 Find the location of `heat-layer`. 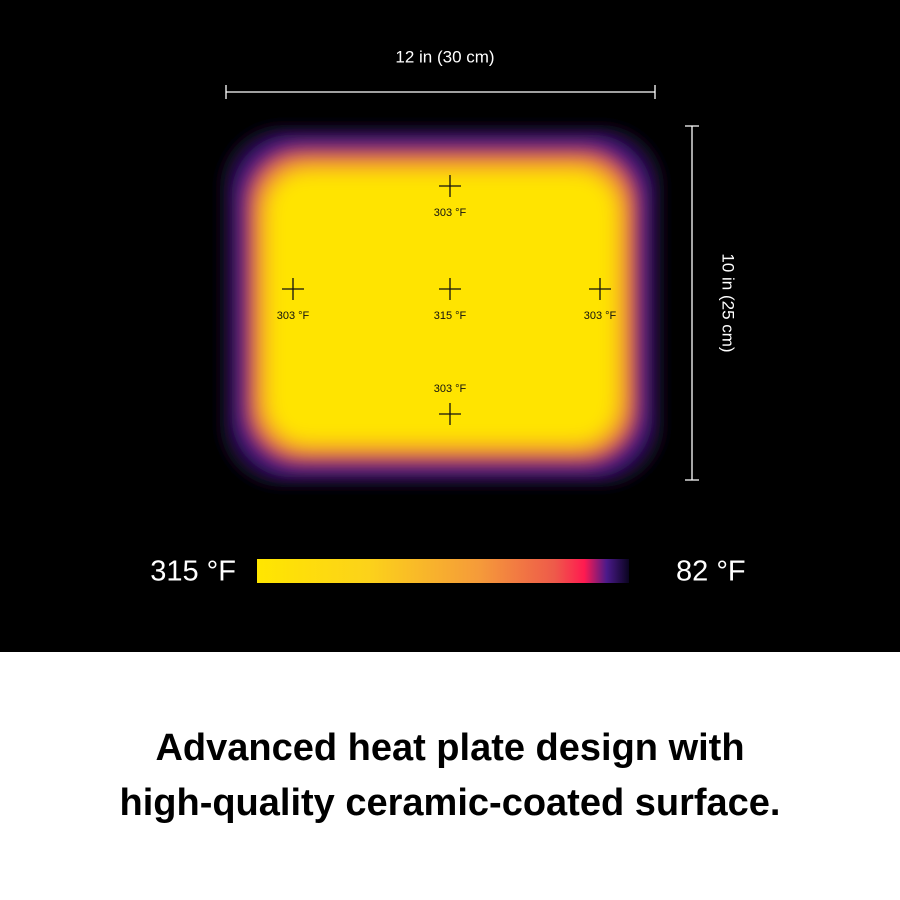

heat-layer is located at coordinates (442, 307).